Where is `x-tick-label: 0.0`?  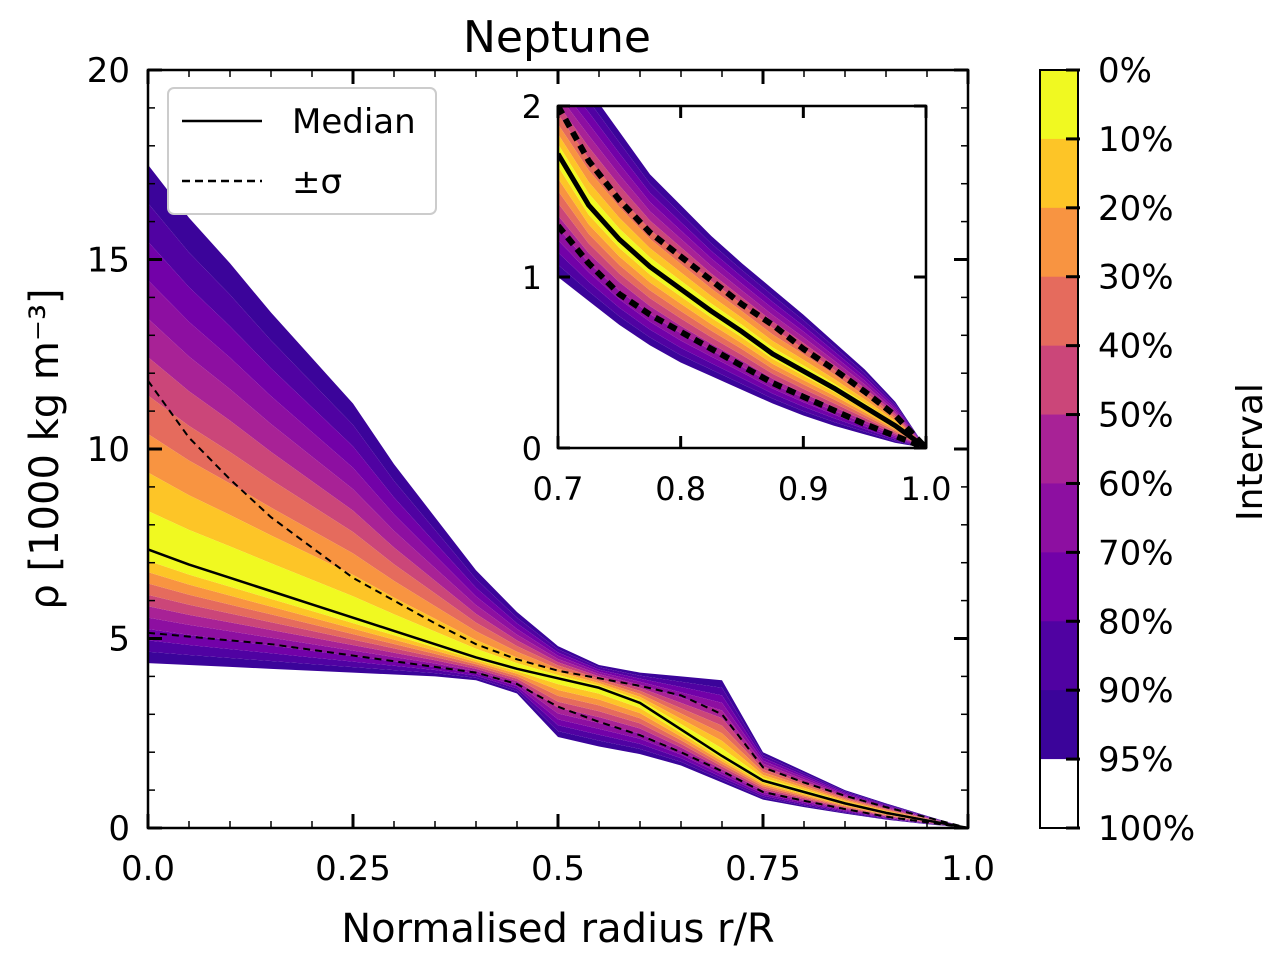 x-tick-label: 0.0 is located at coordinates (148, 869).